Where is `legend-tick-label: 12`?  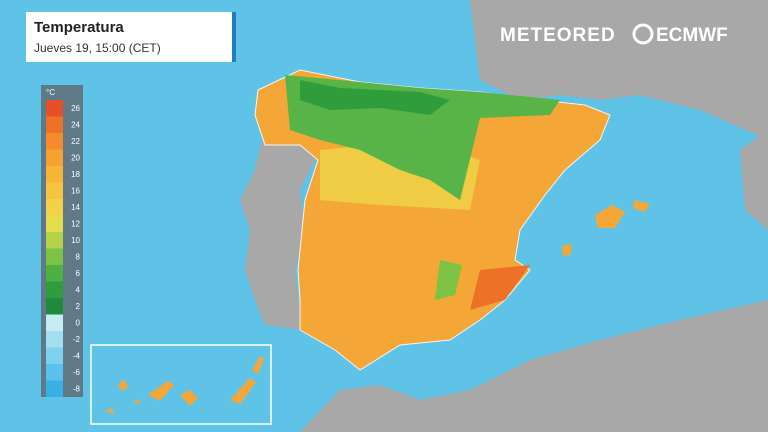 legend-tick-label: 12 is located at coordinates (75, 224).